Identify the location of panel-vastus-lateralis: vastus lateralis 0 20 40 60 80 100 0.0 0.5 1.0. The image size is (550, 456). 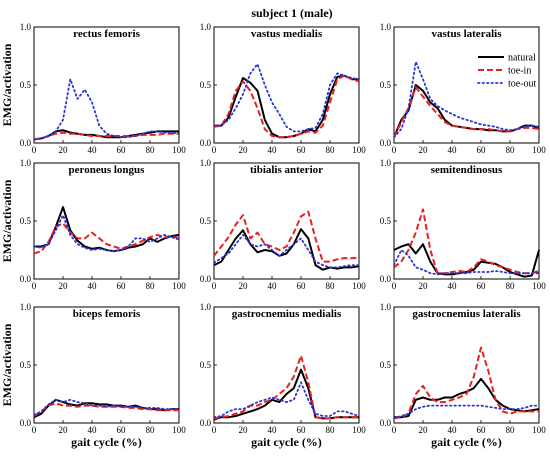
(463, 88).